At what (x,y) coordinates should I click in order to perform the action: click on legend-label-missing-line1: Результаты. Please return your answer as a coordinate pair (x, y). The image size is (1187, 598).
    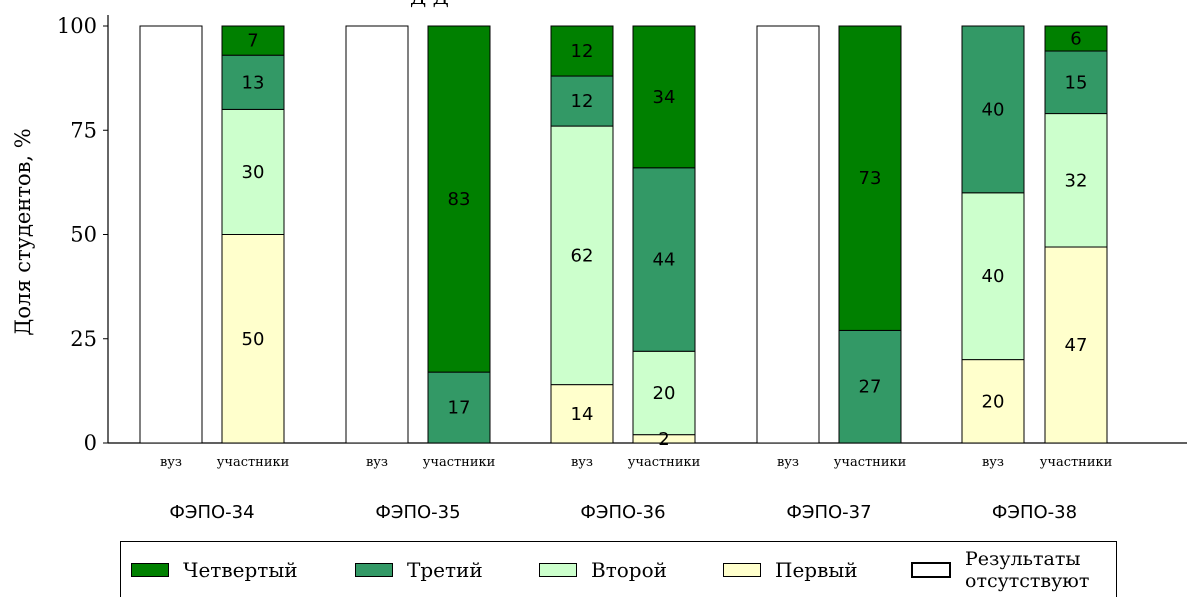
    Looking at the image, I should click on (1023, 559).